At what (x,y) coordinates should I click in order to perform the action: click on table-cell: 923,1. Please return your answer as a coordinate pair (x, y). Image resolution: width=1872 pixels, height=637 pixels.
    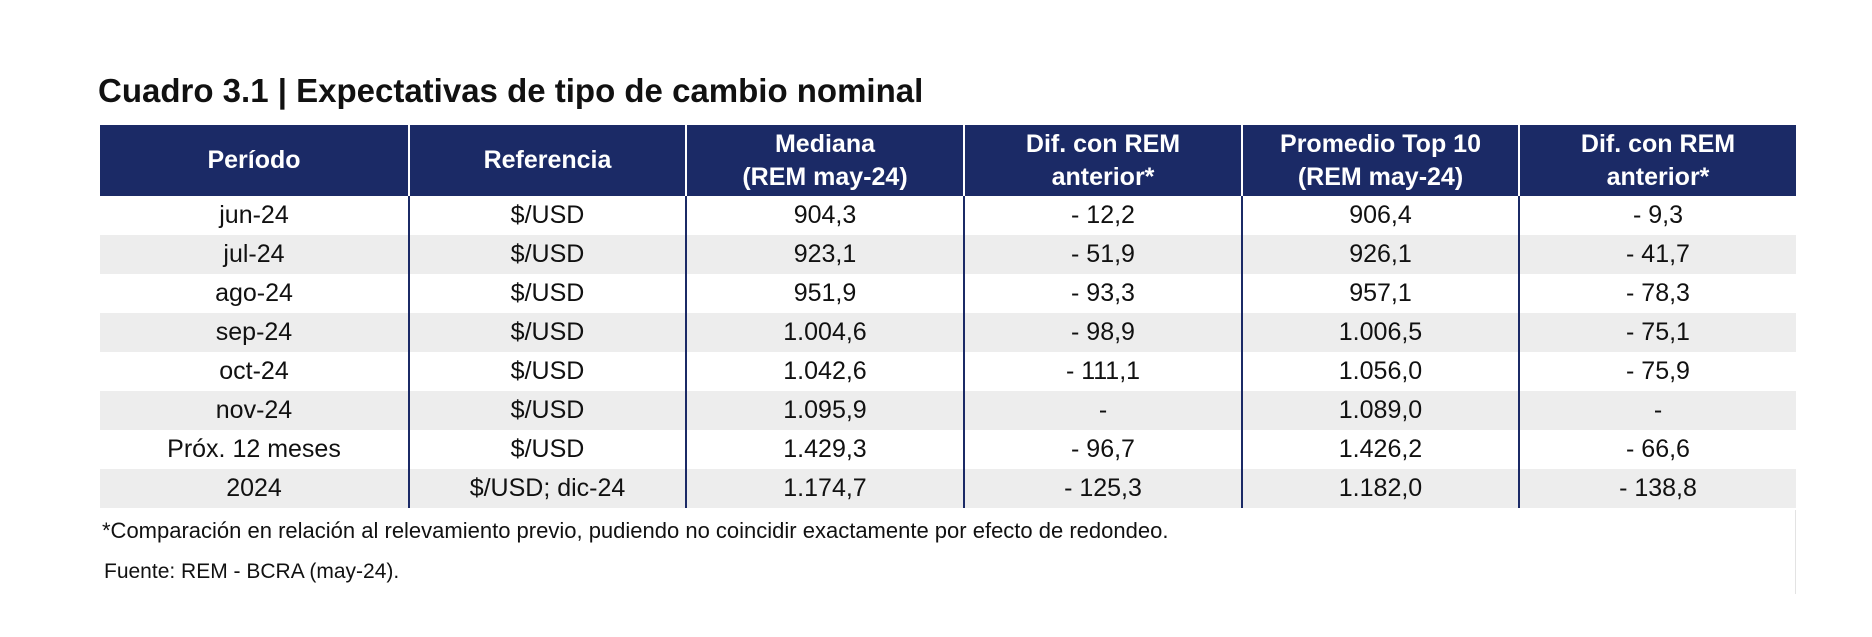
    Looking at the image, I should click on (825, 254).